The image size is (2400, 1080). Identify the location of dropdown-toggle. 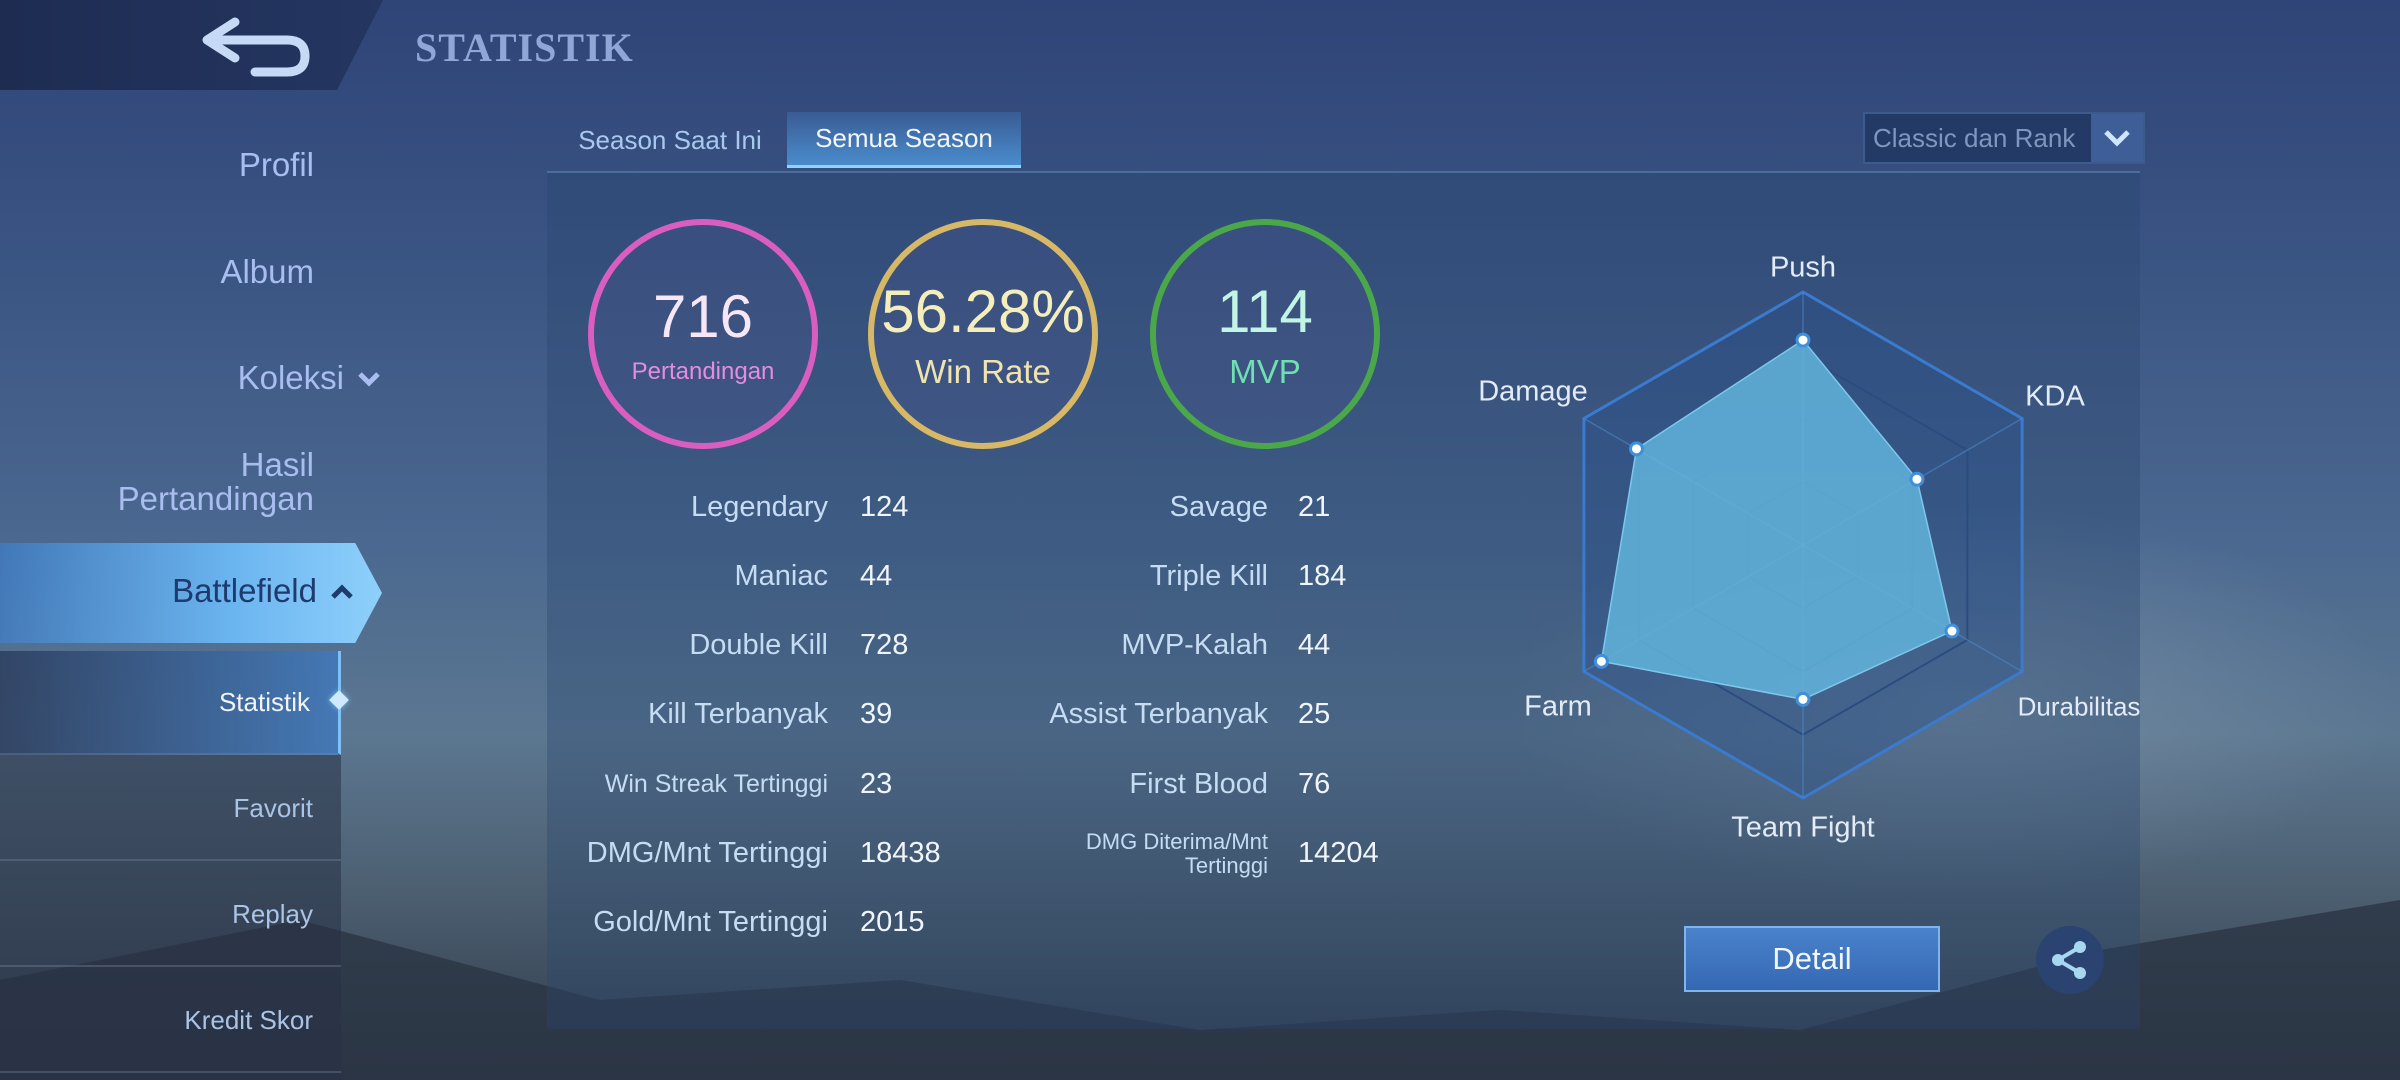
(2117, 138).